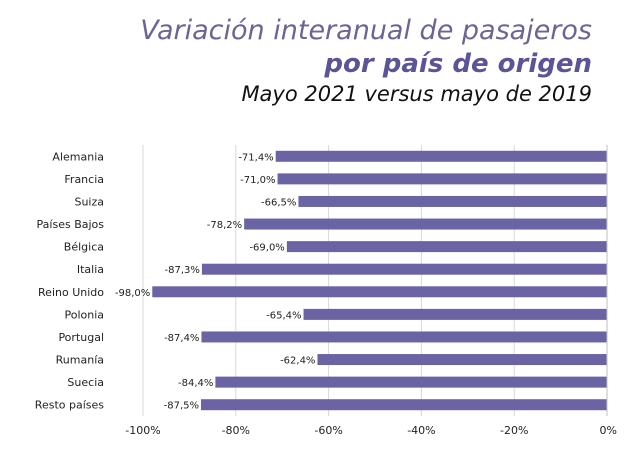  What do you see at coordinates (69, 405) in the screenshot?
I see `category-label: Resto países` at bounding box center [69, 405].